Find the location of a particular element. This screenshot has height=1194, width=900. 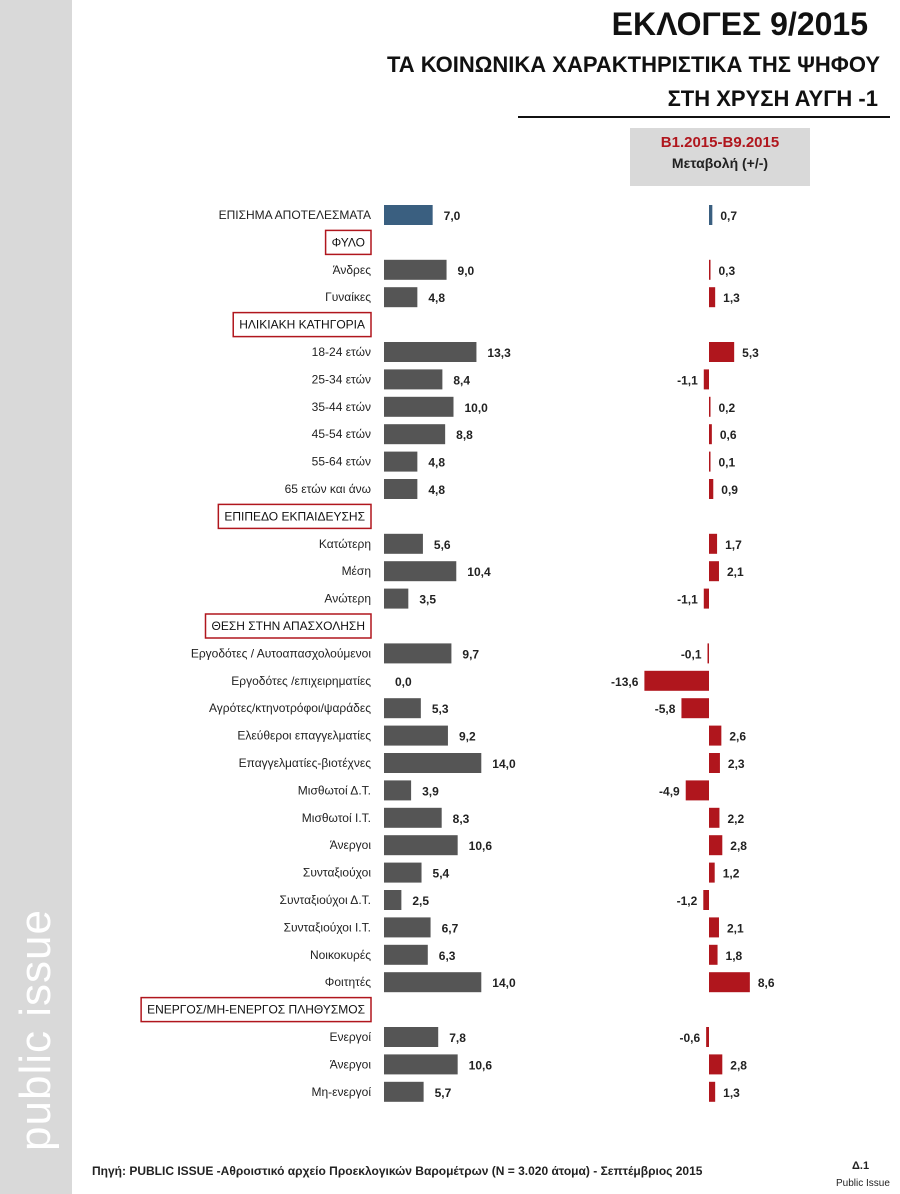

share-value-label: 13,3 is located at coordinates (499, 353).